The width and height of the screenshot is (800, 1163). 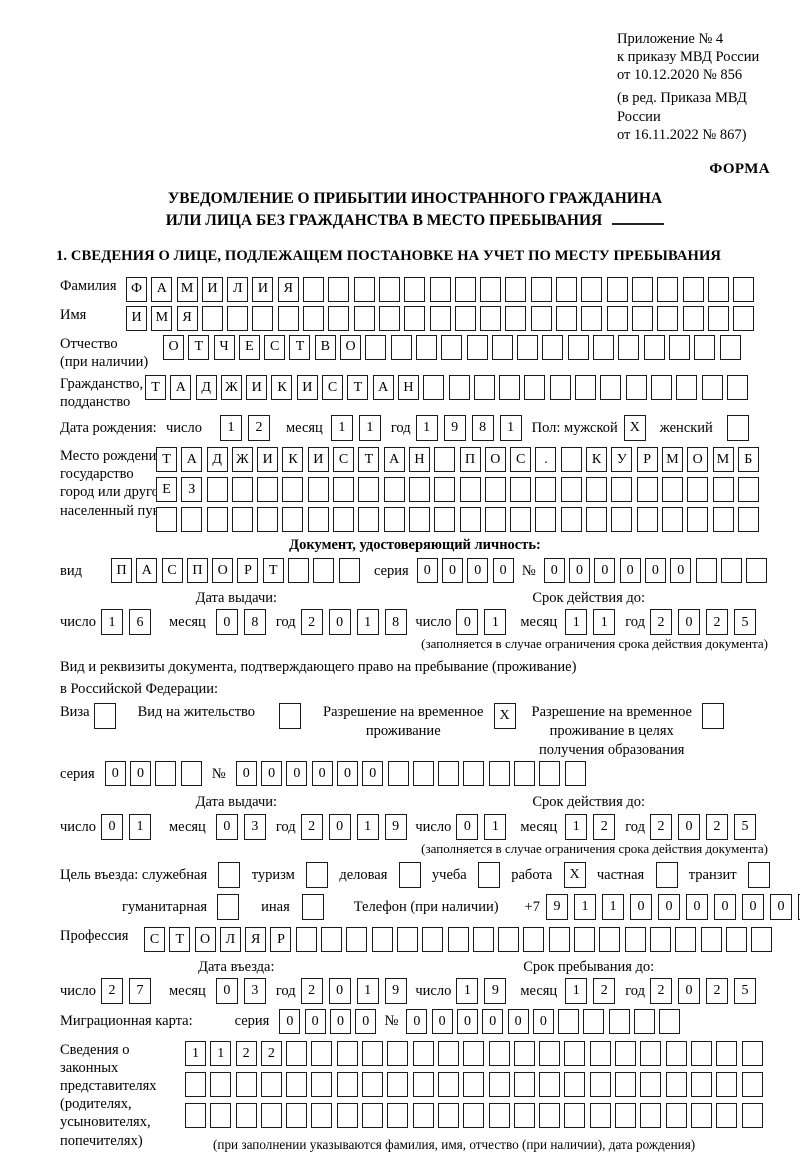 What do you see at coordinates (745, 990) in the screenshot?
I see `char-cell: 5` at bounding box center [745, 990].